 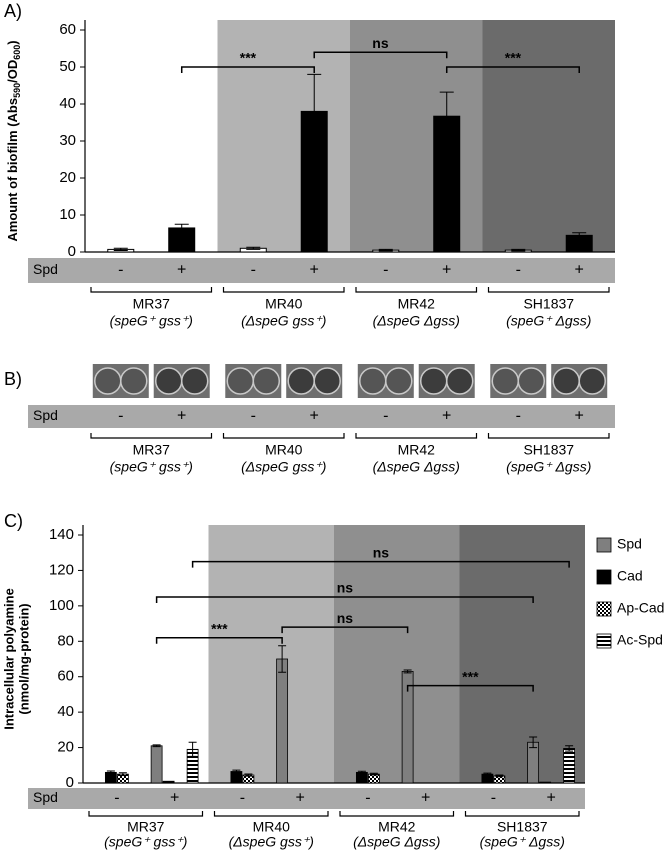 I want to click on legend-label: Spd, so click(x=629, y=544).